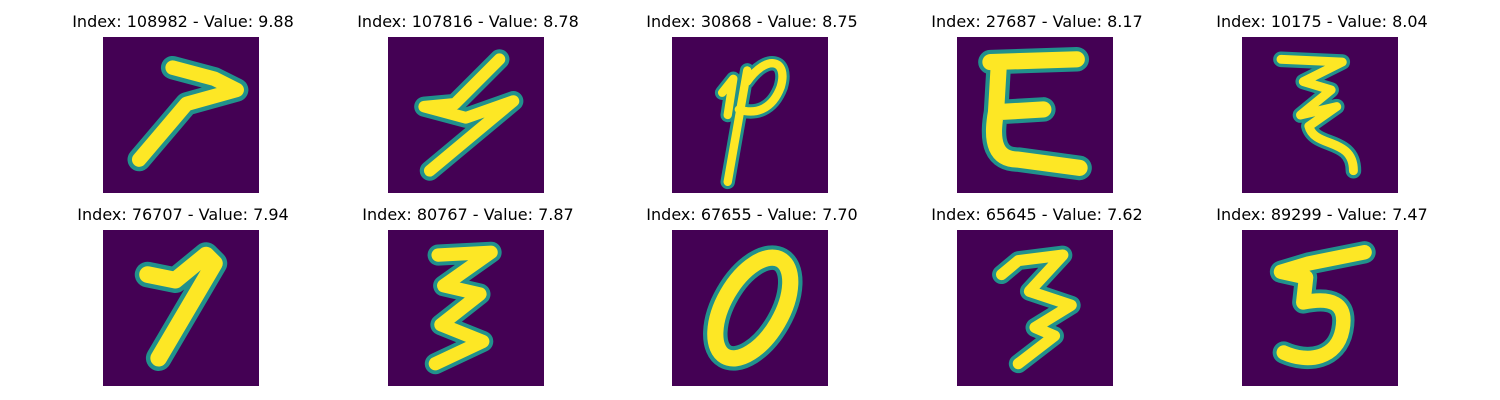 Image resolution: width=1500 pixels, height=400 pixels. What do you see at coordinates (1037, 214) in the screenshot?
I see `panel-title: Index: 65645 - Value: 7.62` at bounding box center [1037, 214].